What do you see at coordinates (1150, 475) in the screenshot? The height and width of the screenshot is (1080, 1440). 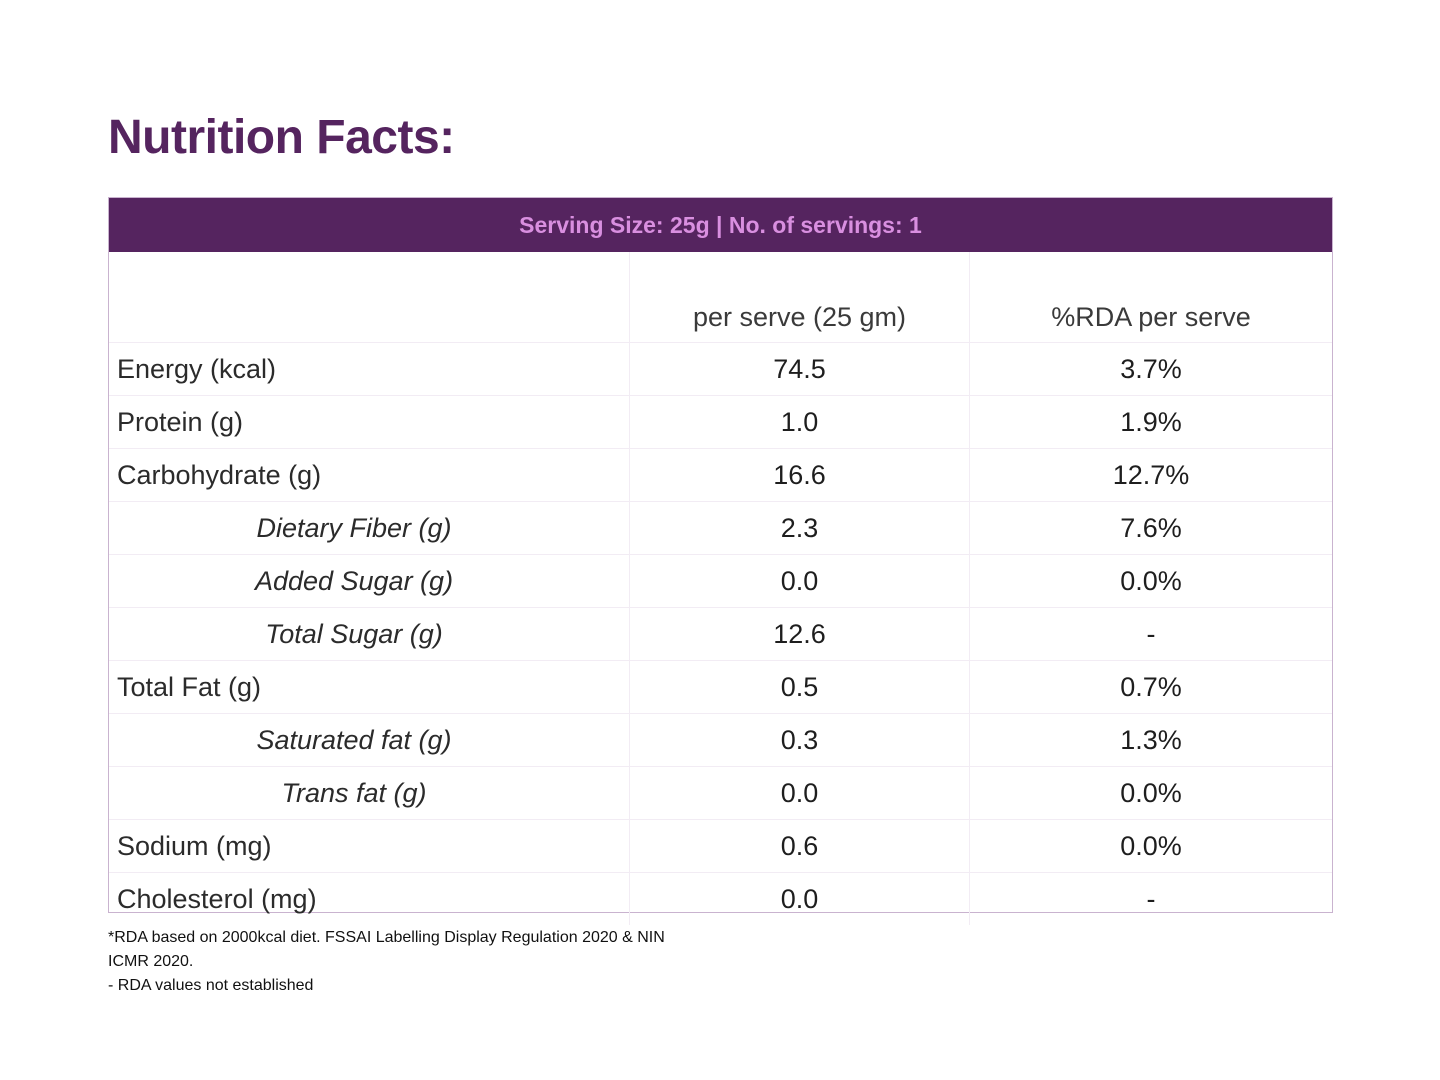 I see `rda-value: 12.7%` at bounding box center [1150, 475].